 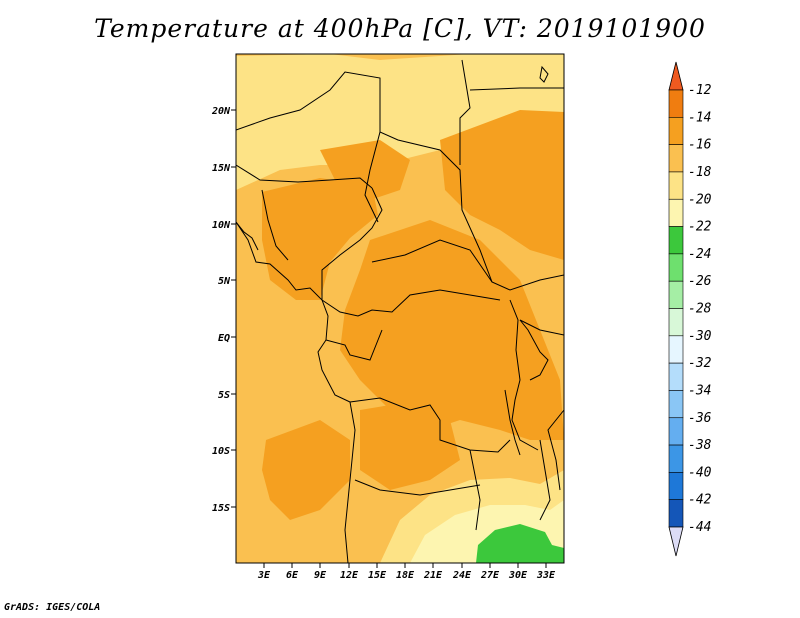 What do you see at coordinates (304, 176) in the screenshot?
I see `border-nigeria-north` at bounding box center [304, 176].